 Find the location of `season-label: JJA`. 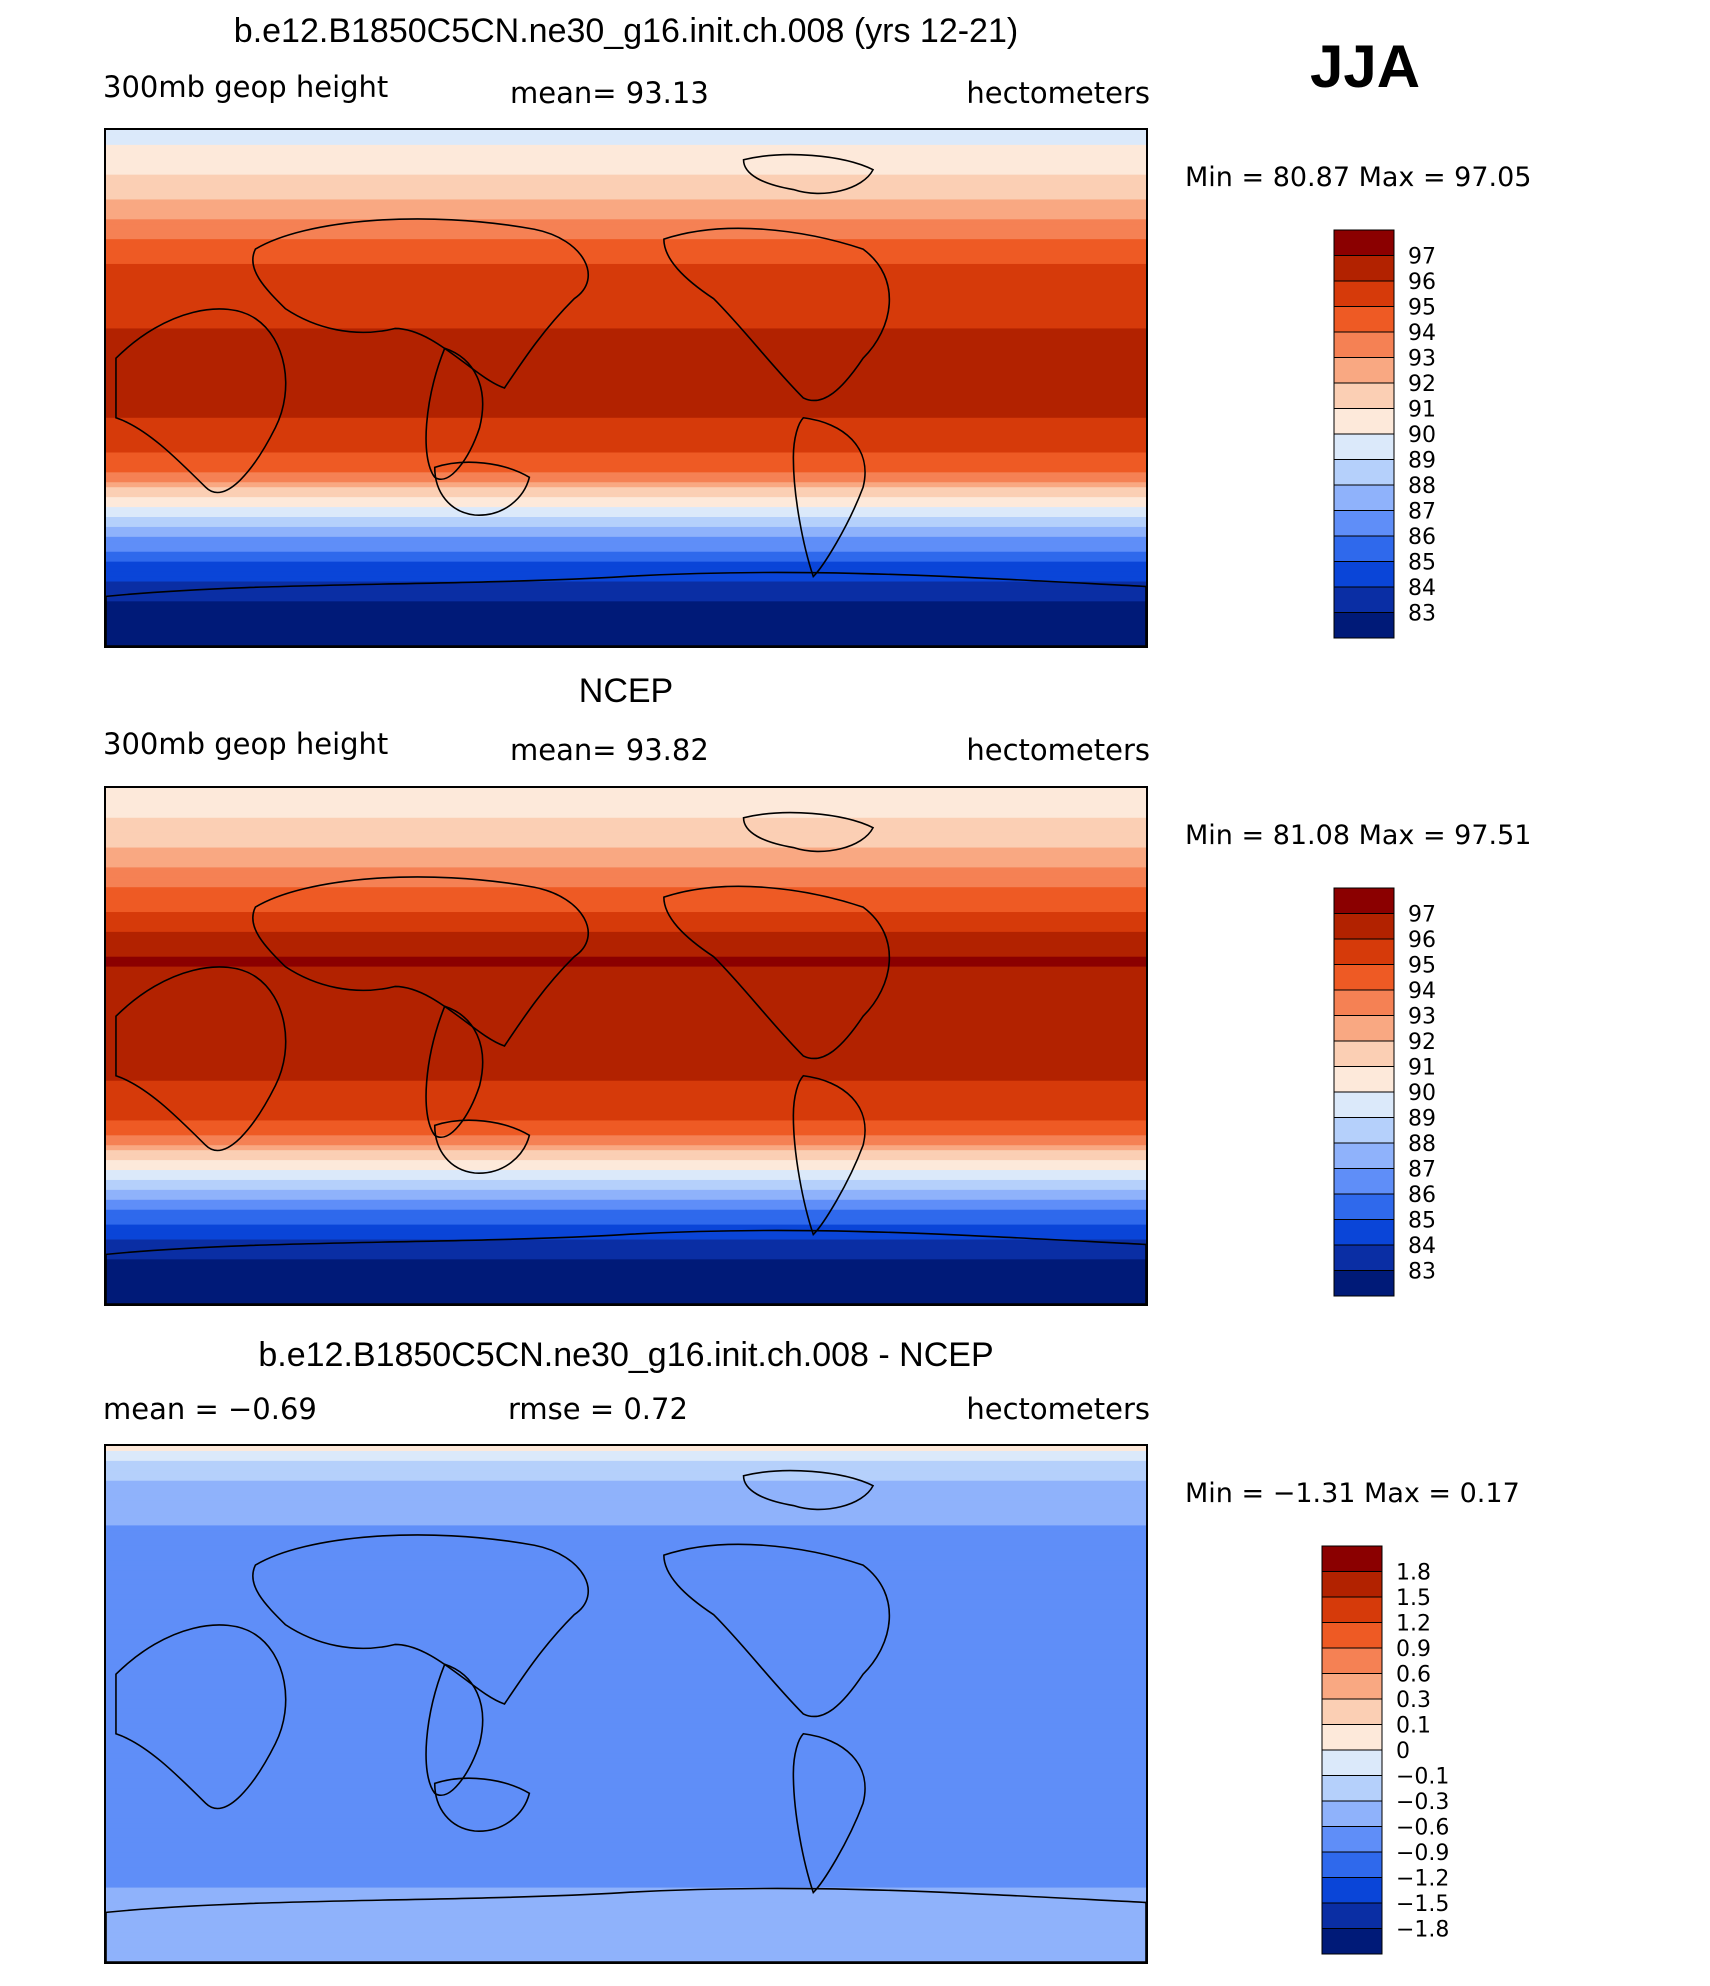

season-label: JJA is located at coordinates (1365, 66).